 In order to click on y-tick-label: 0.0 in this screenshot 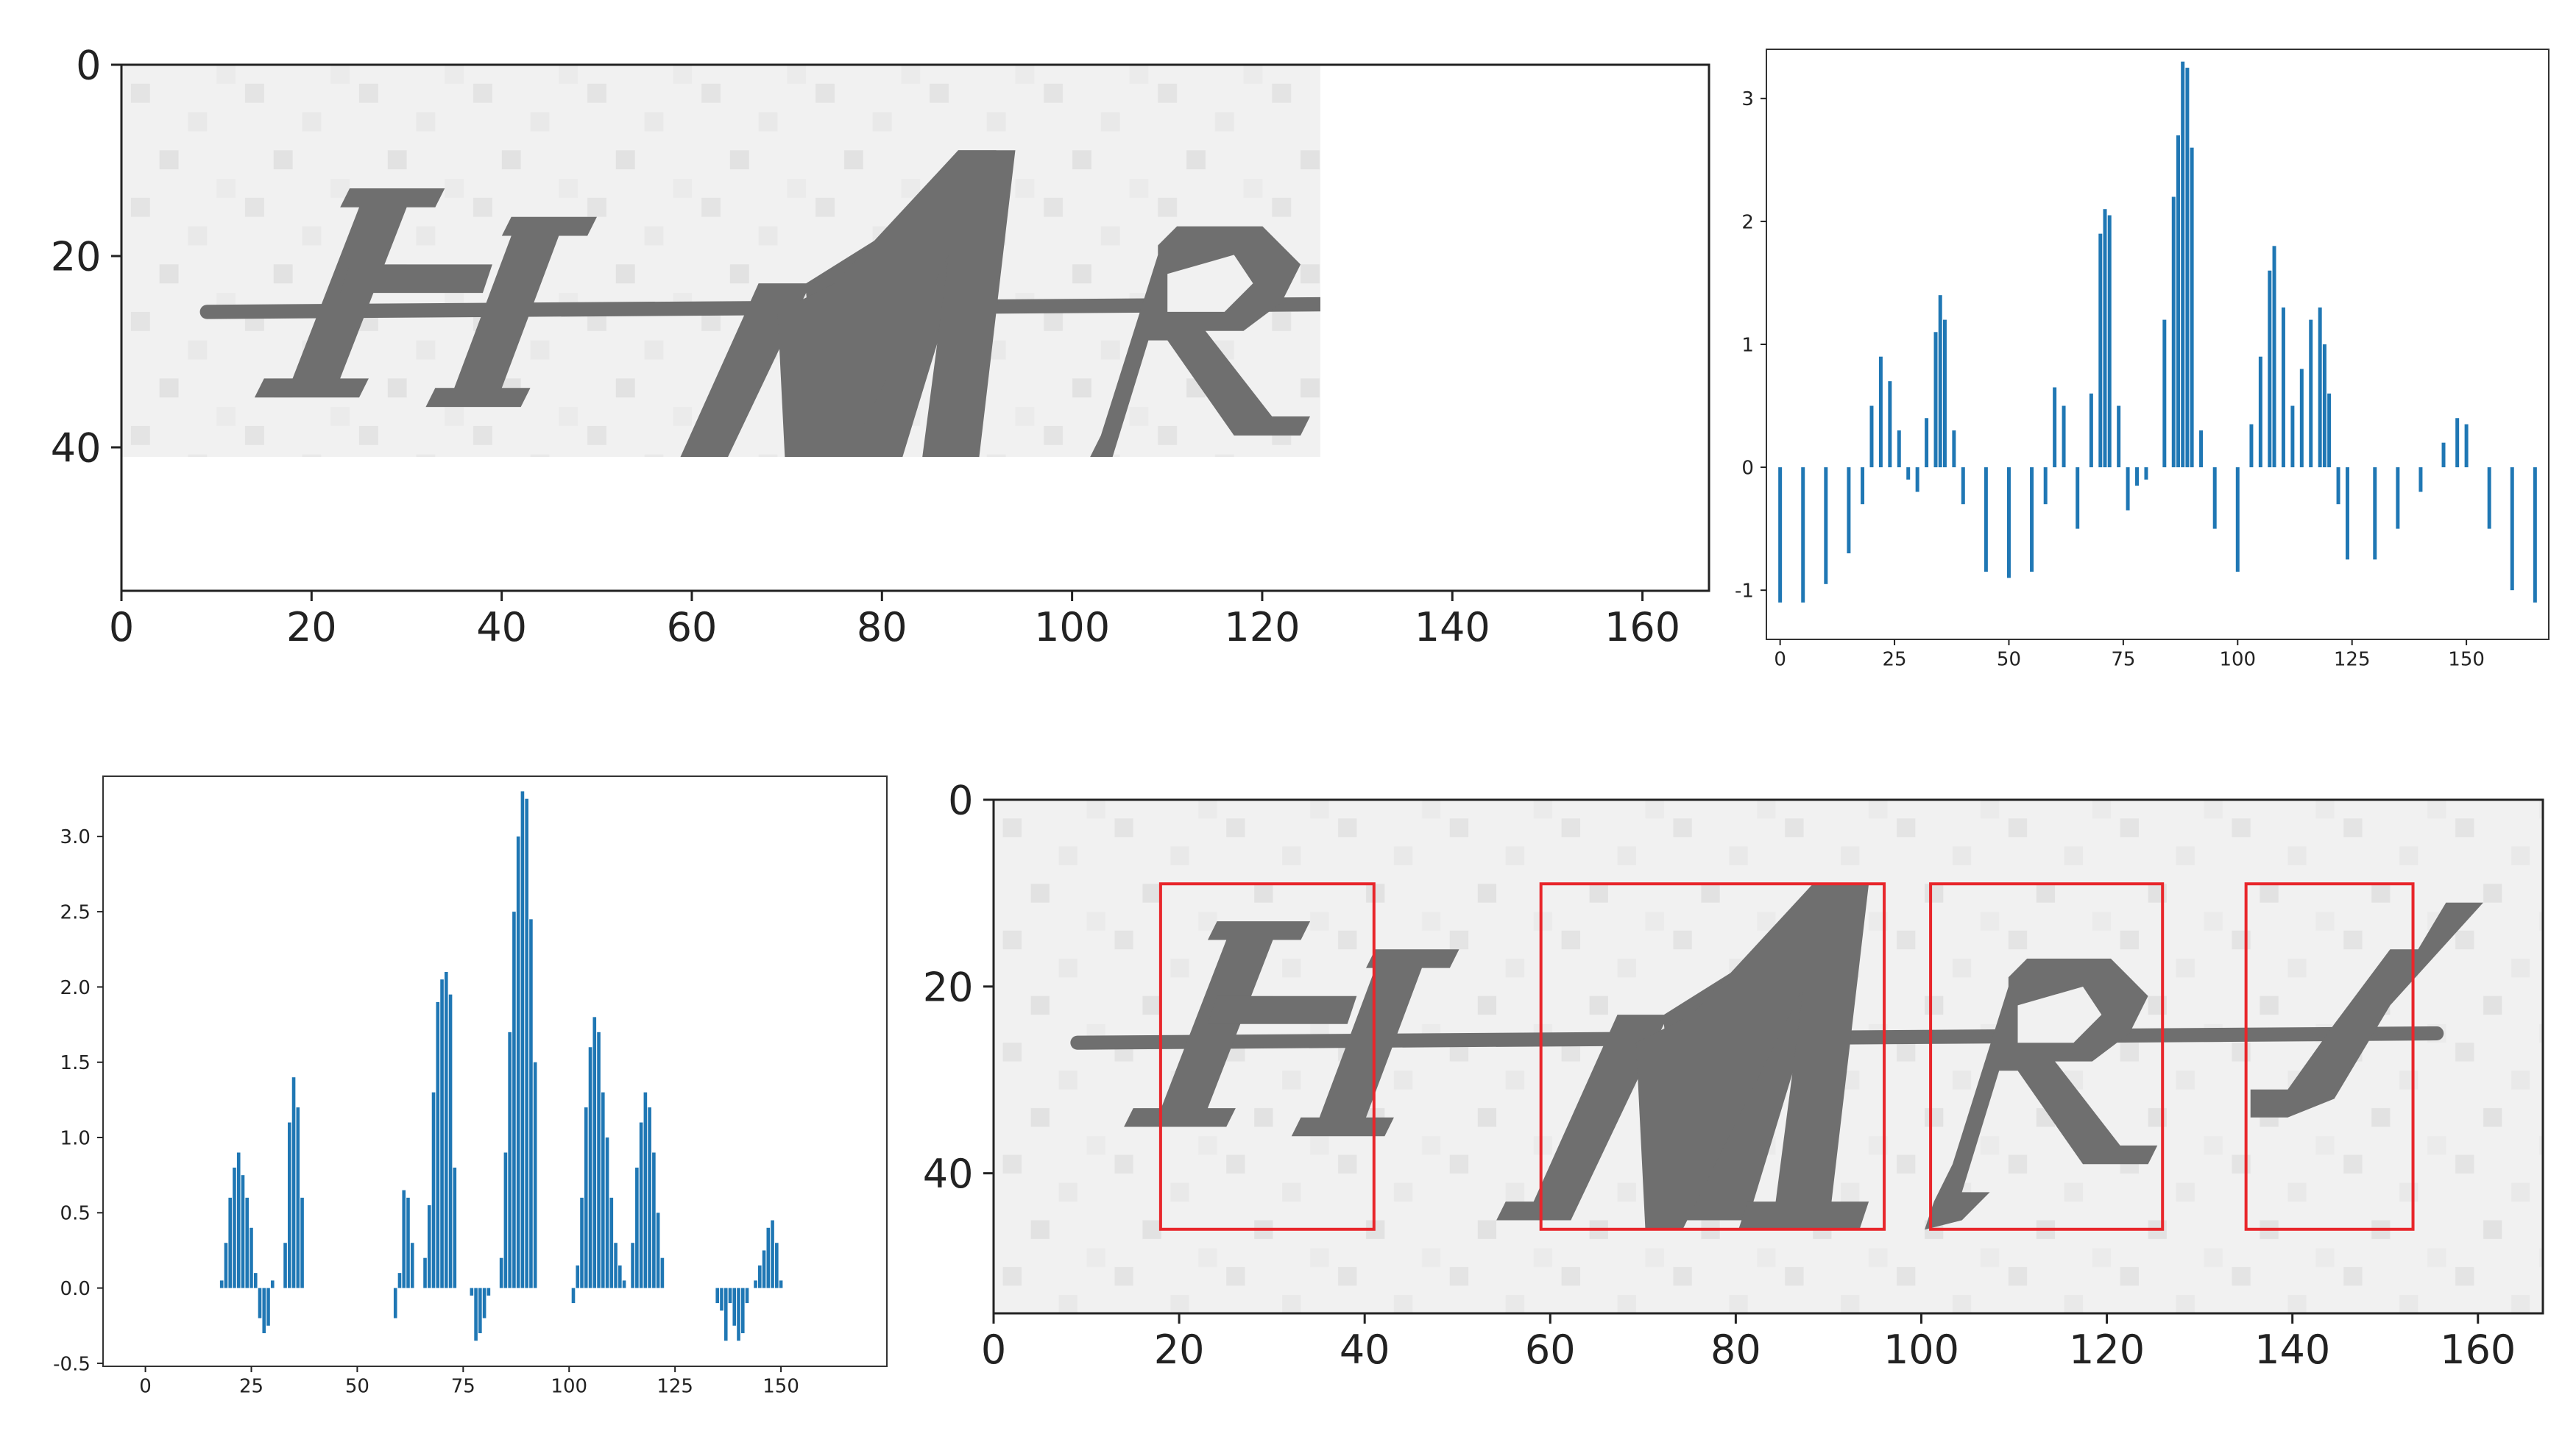, I will do `click(75, 1289)`.